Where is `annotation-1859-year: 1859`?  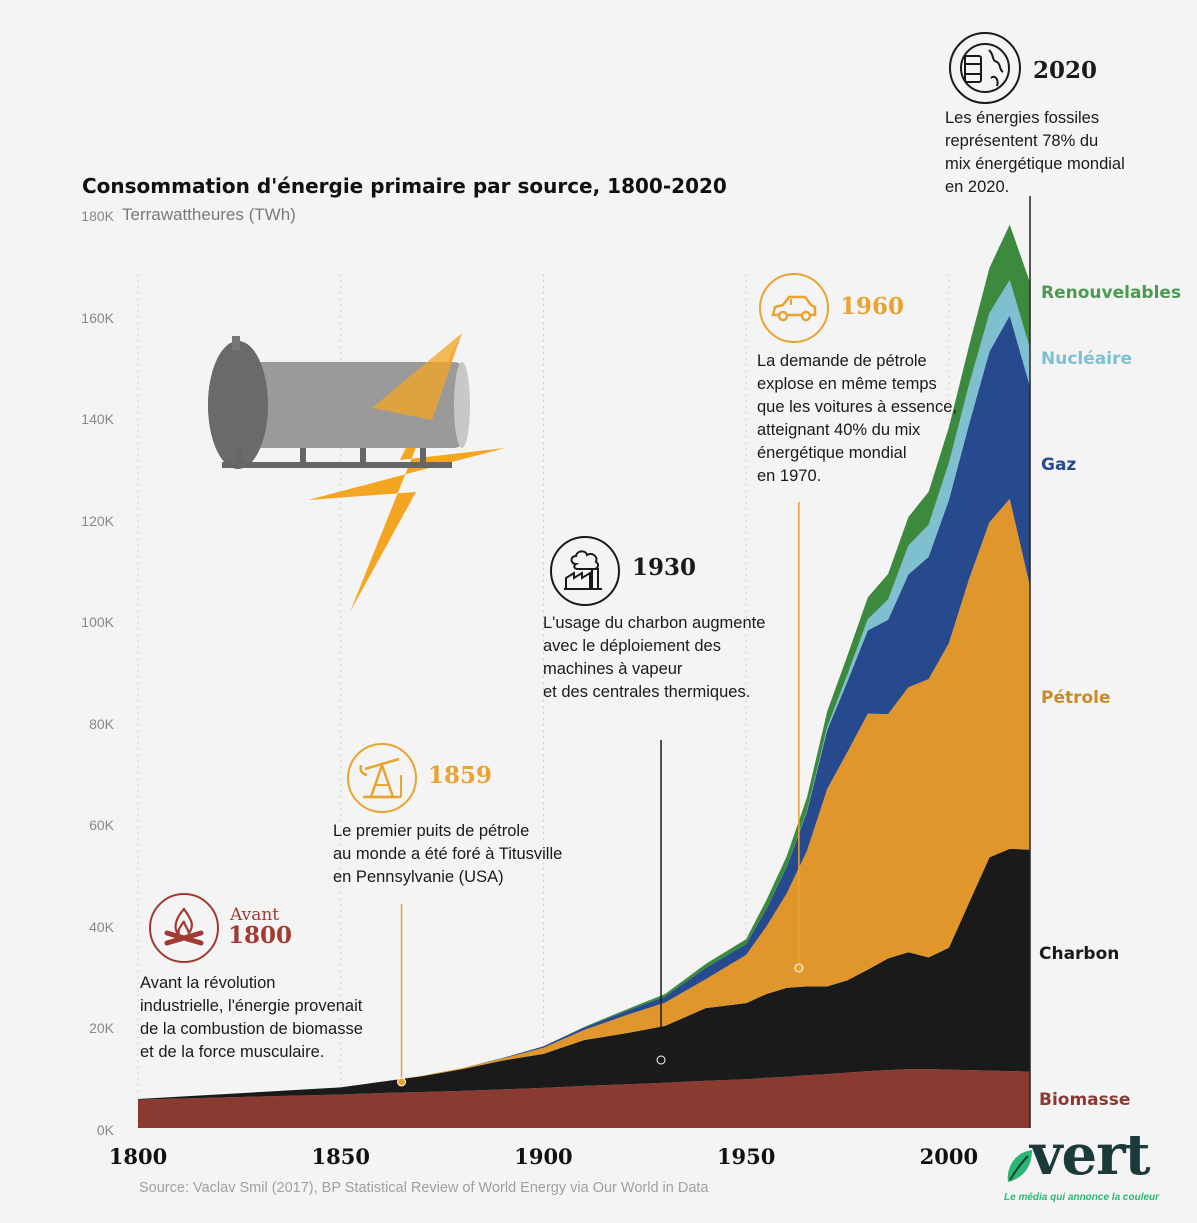 annotation-1859-year: 1859 is located at coordinates (460, 775).